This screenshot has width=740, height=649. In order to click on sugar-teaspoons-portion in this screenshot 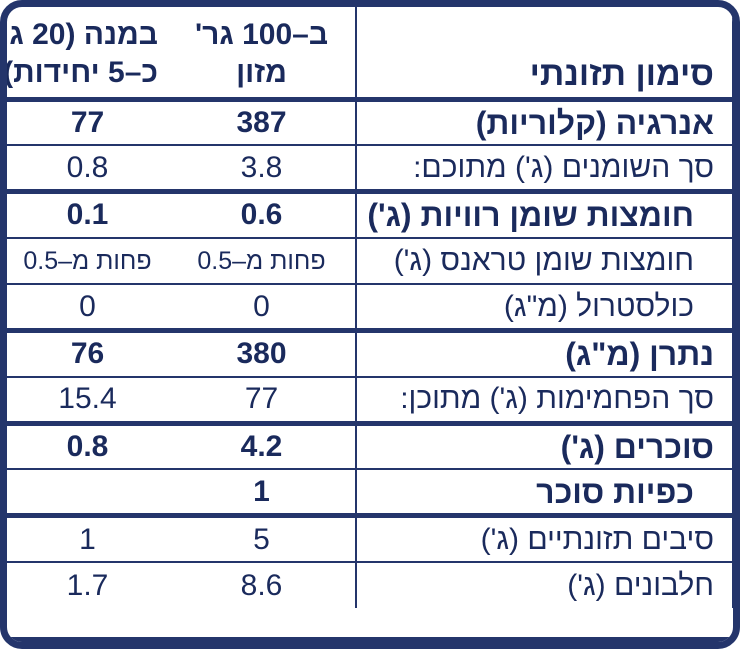, I will do `click(87, 494)`.